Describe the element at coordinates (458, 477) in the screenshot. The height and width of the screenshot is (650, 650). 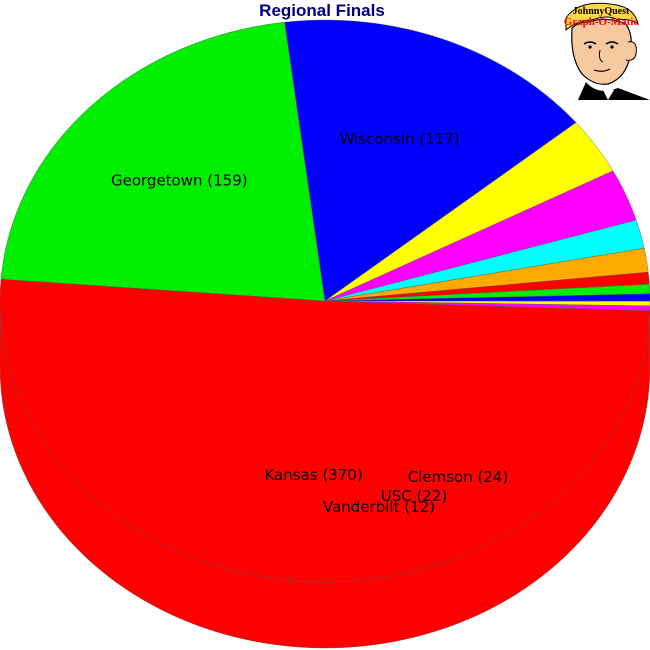
I see `annotation-label-0: Clemson (24)` at that location.